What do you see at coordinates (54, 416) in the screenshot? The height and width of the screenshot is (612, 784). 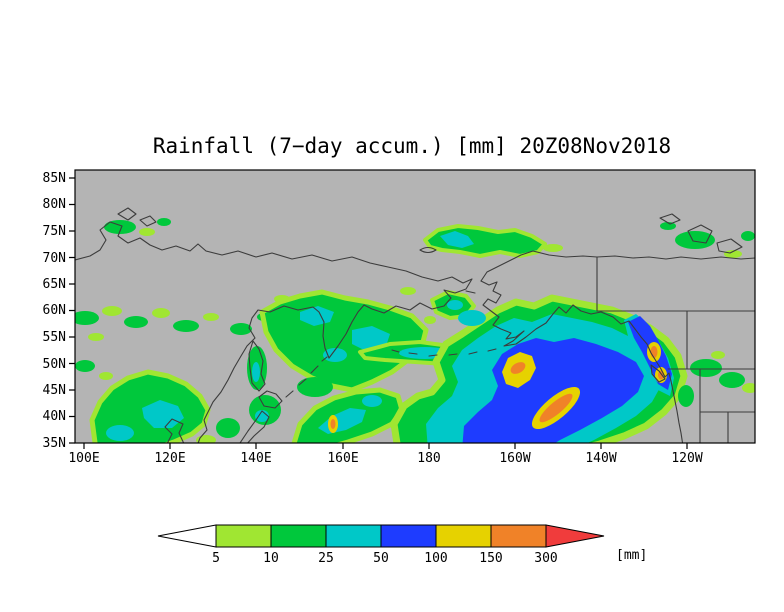 I see `y-tick-label: 40N` at bounding box center [54, 416].